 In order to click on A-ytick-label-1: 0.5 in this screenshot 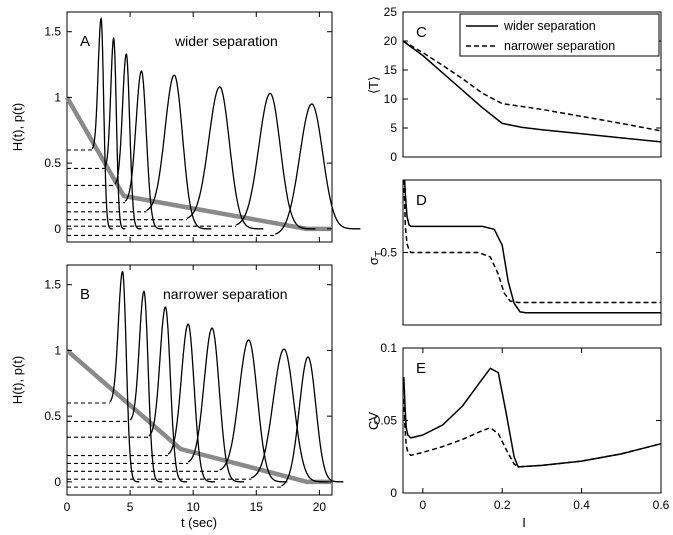, I will do `click(52, 163)`.